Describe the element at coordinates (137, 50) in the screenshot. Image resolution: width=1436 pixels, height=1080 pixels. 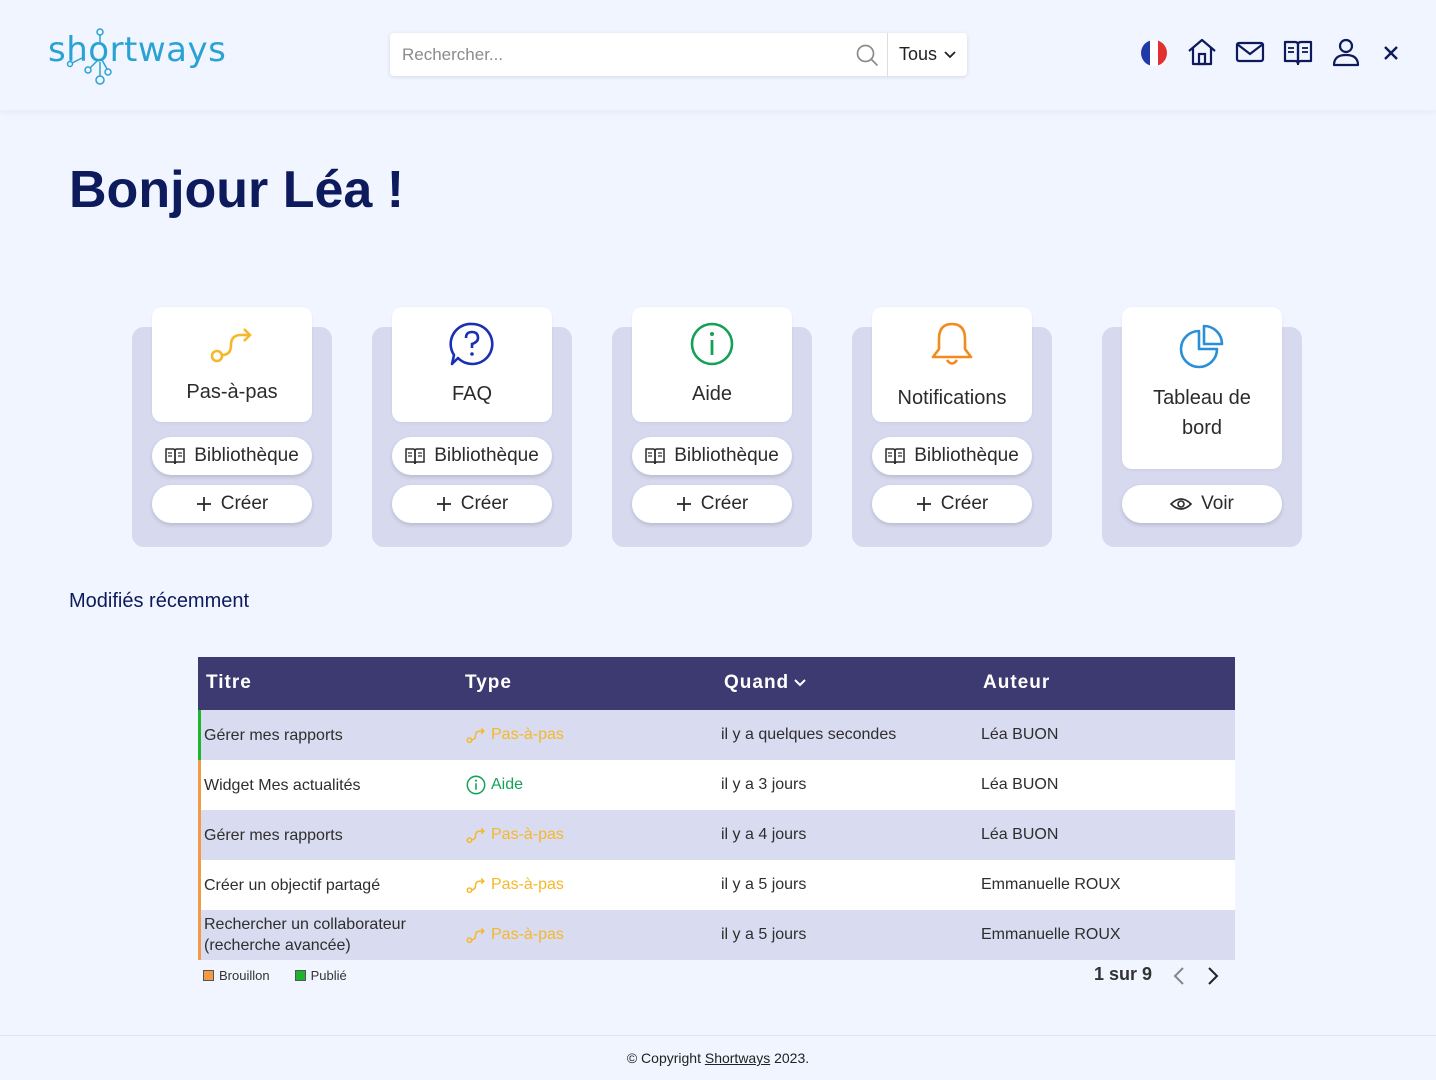
I see `logo-text: shortways` at that location.